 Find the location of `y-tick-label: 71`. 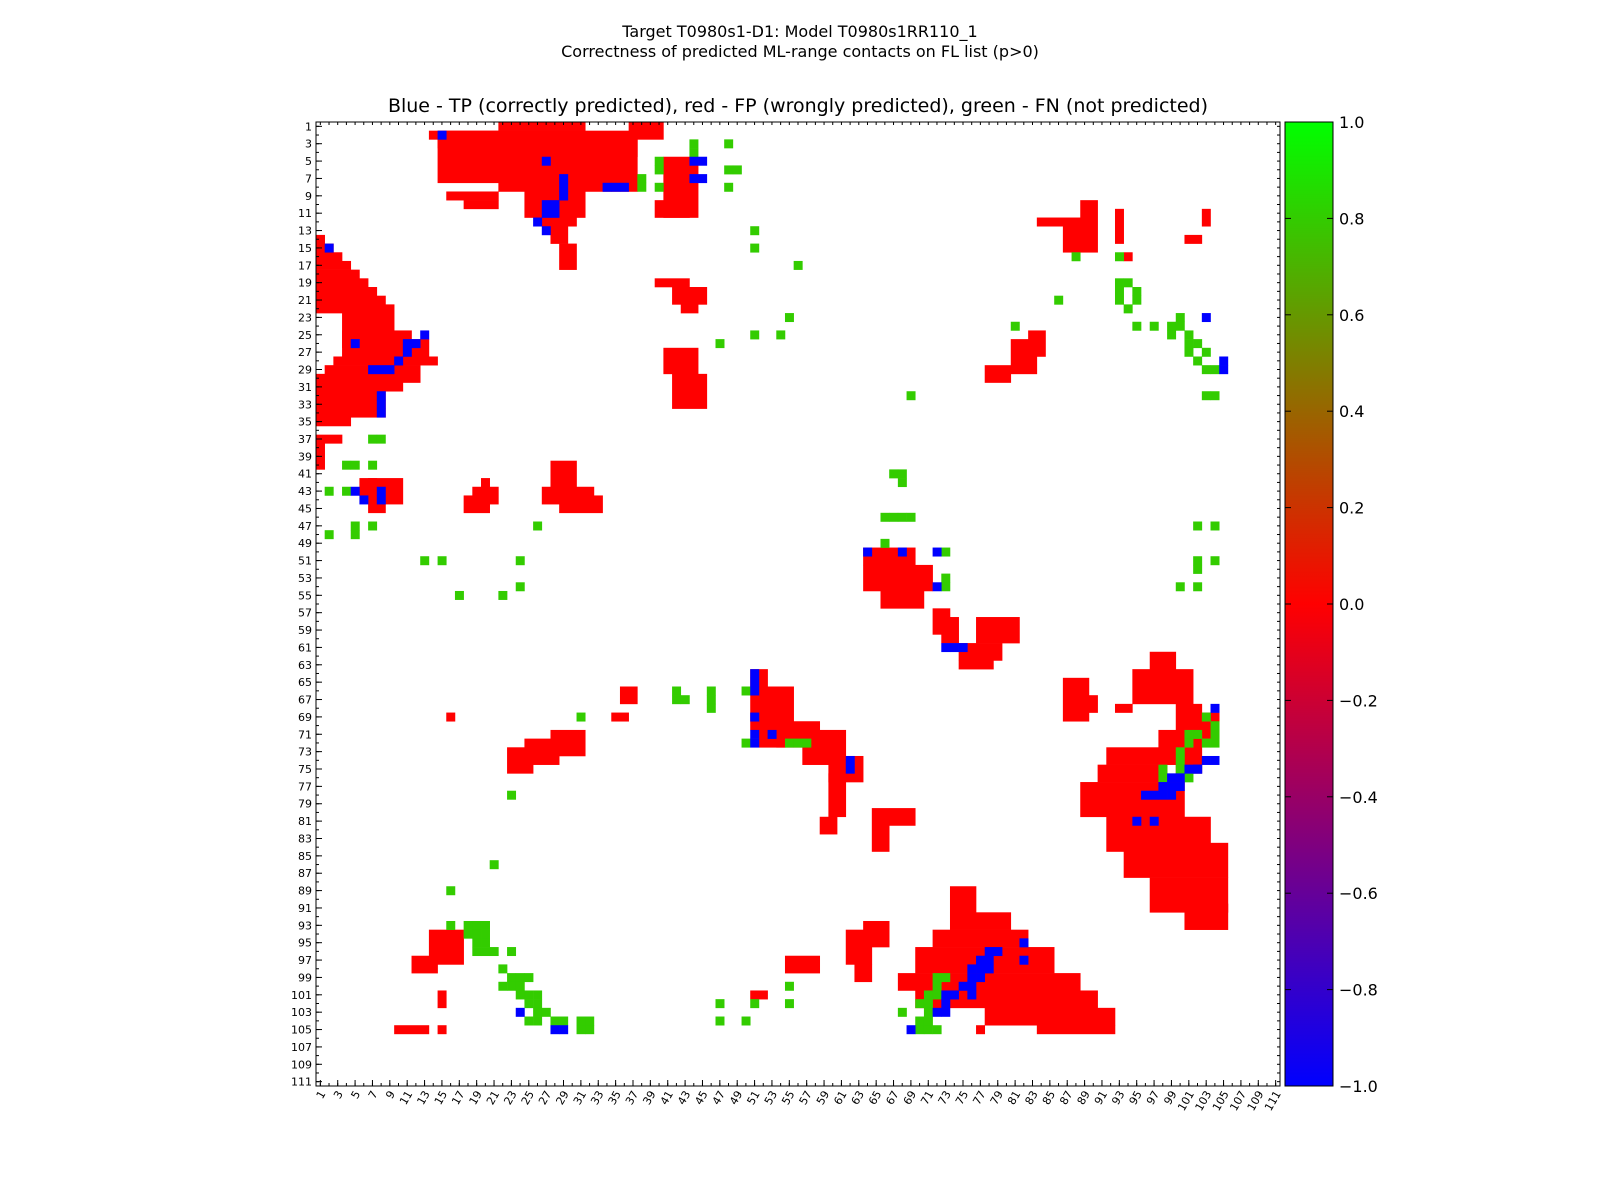

y-tick-label: 71 is located at coordinates (305, 734).